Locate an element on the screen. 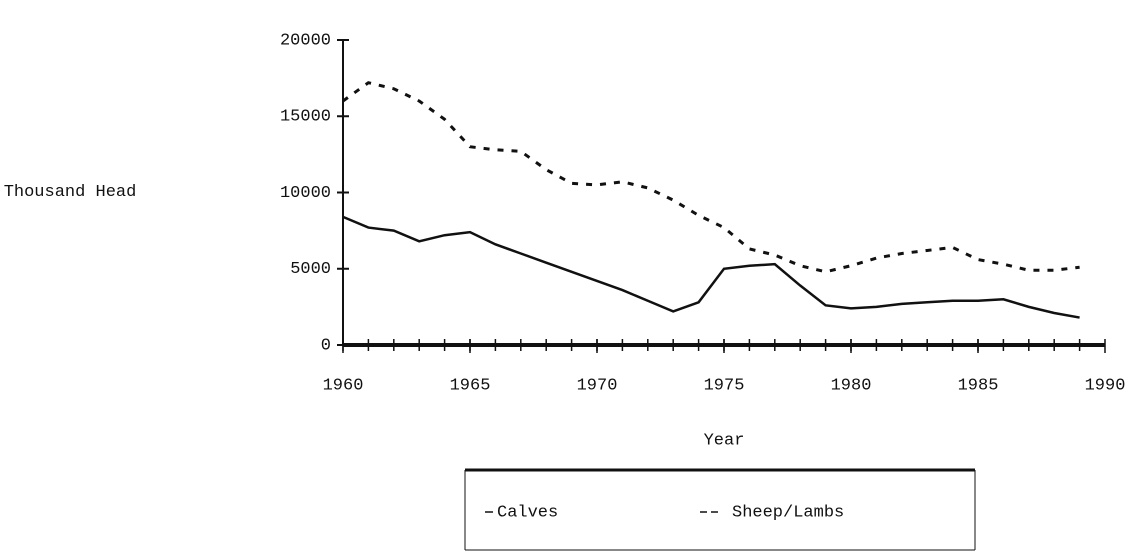 Image resolution: width=1142 pixels, height=556 pixels. series-line is located at coordinates (711, 267).